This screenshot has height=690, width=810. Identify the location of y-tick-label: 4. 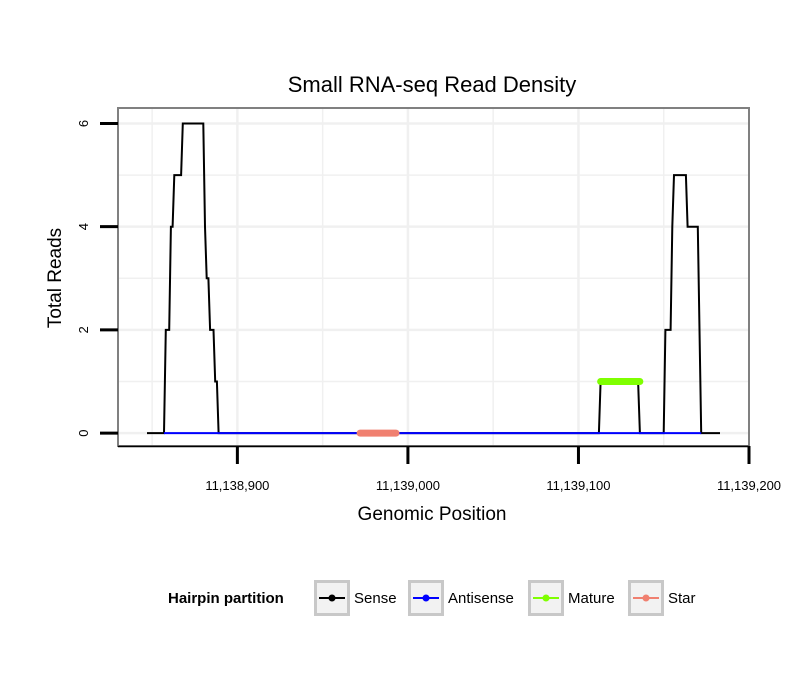
(83, 226).